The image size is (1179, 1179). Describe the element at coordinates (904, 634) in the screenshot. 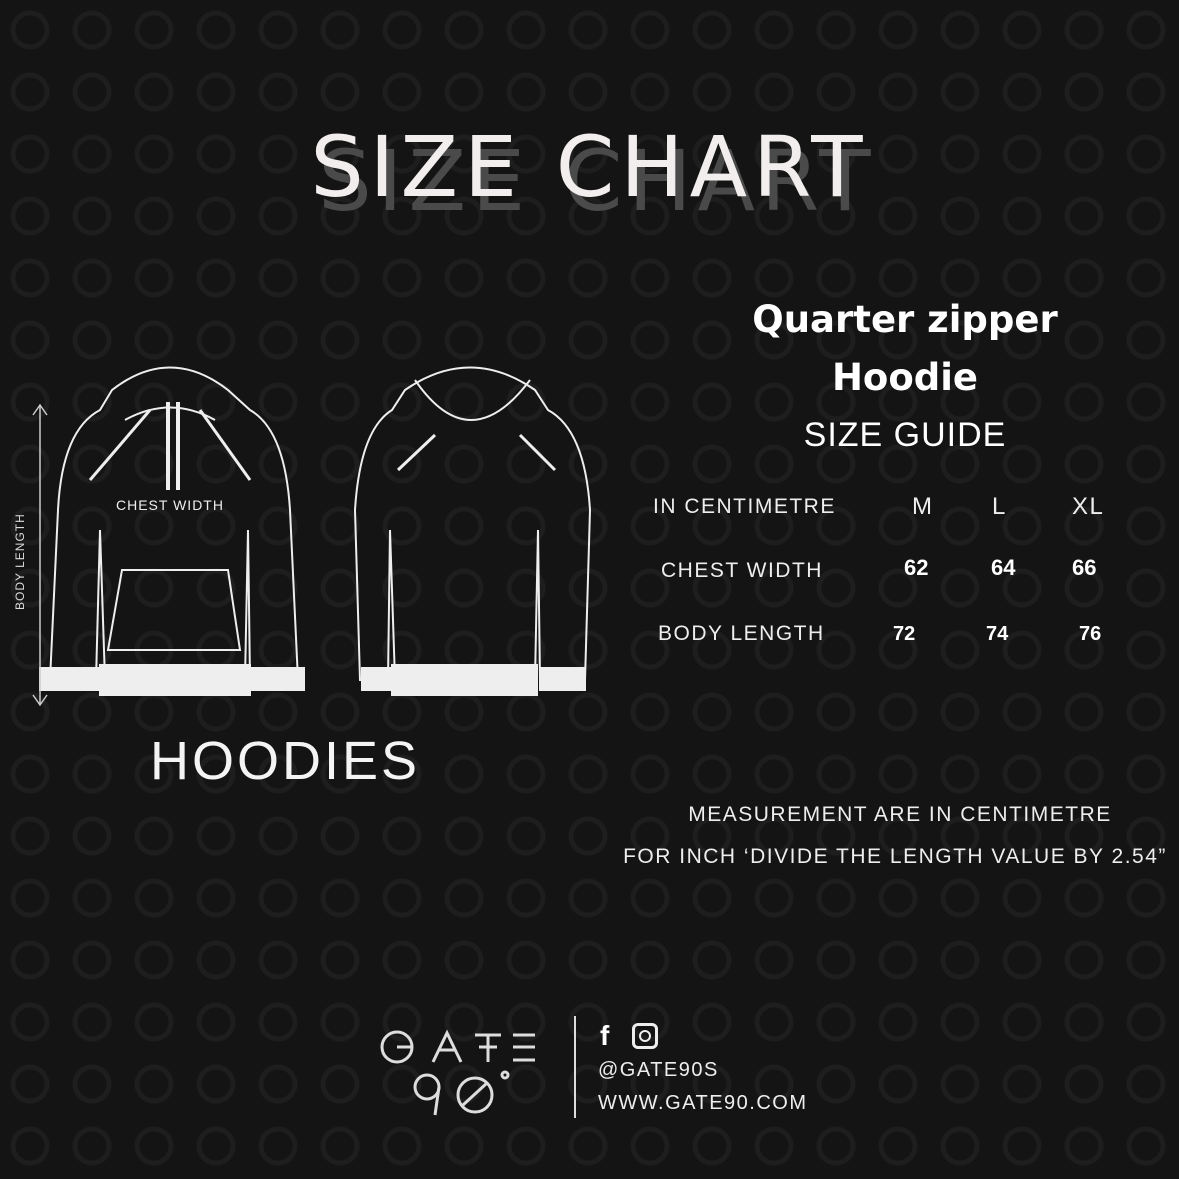

I see `body-m: 72` at that location.